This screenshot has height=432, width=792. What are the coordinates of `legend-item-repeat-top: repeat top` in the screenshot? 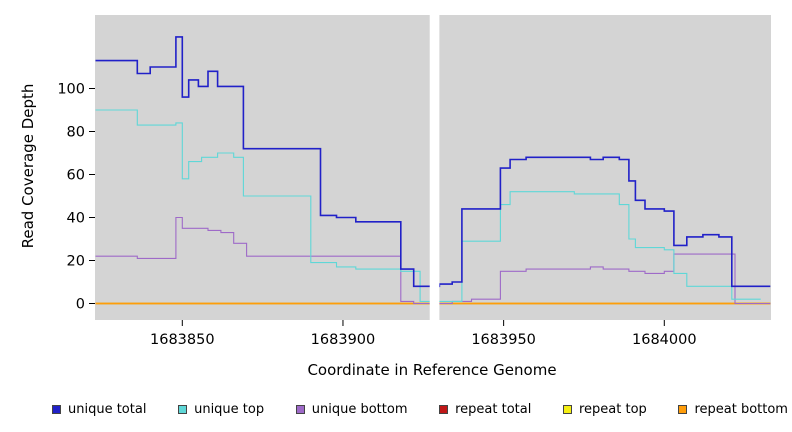 It's located at (605, 409).